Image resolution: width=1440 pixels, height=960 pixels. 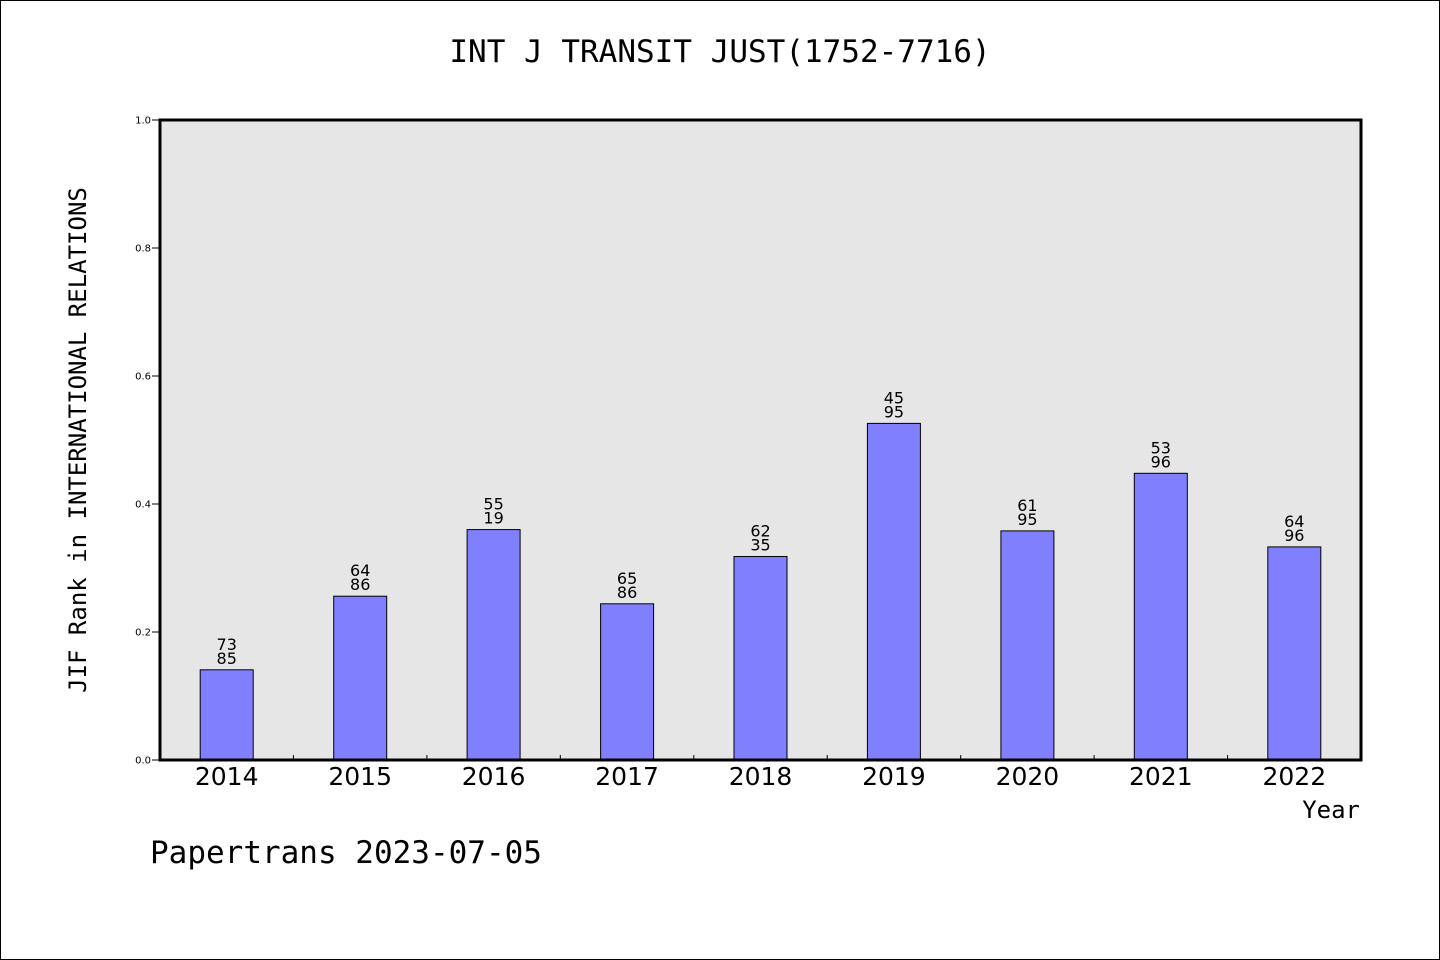 I want to click on bar-2018, so click(x=760, y=658).